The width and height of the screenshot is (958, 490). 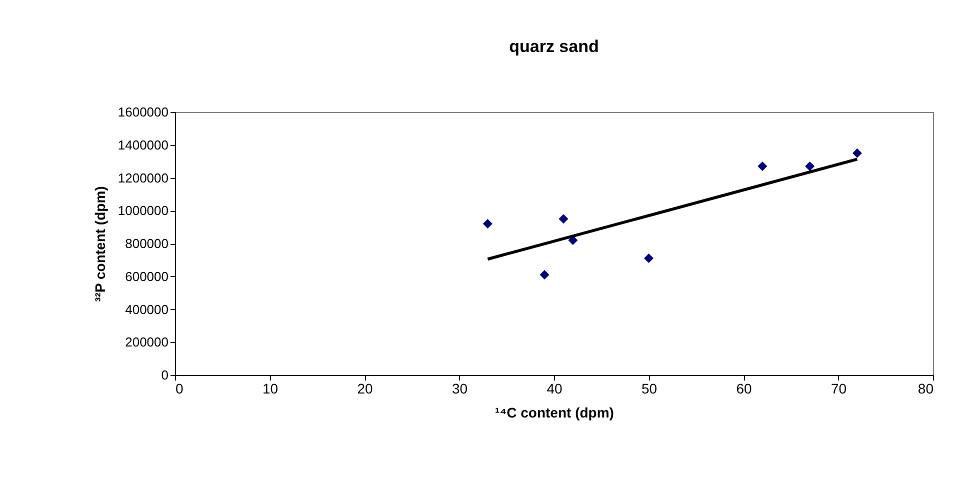 I want to click on x-tick-label: 40, so click(x=554, y=388).